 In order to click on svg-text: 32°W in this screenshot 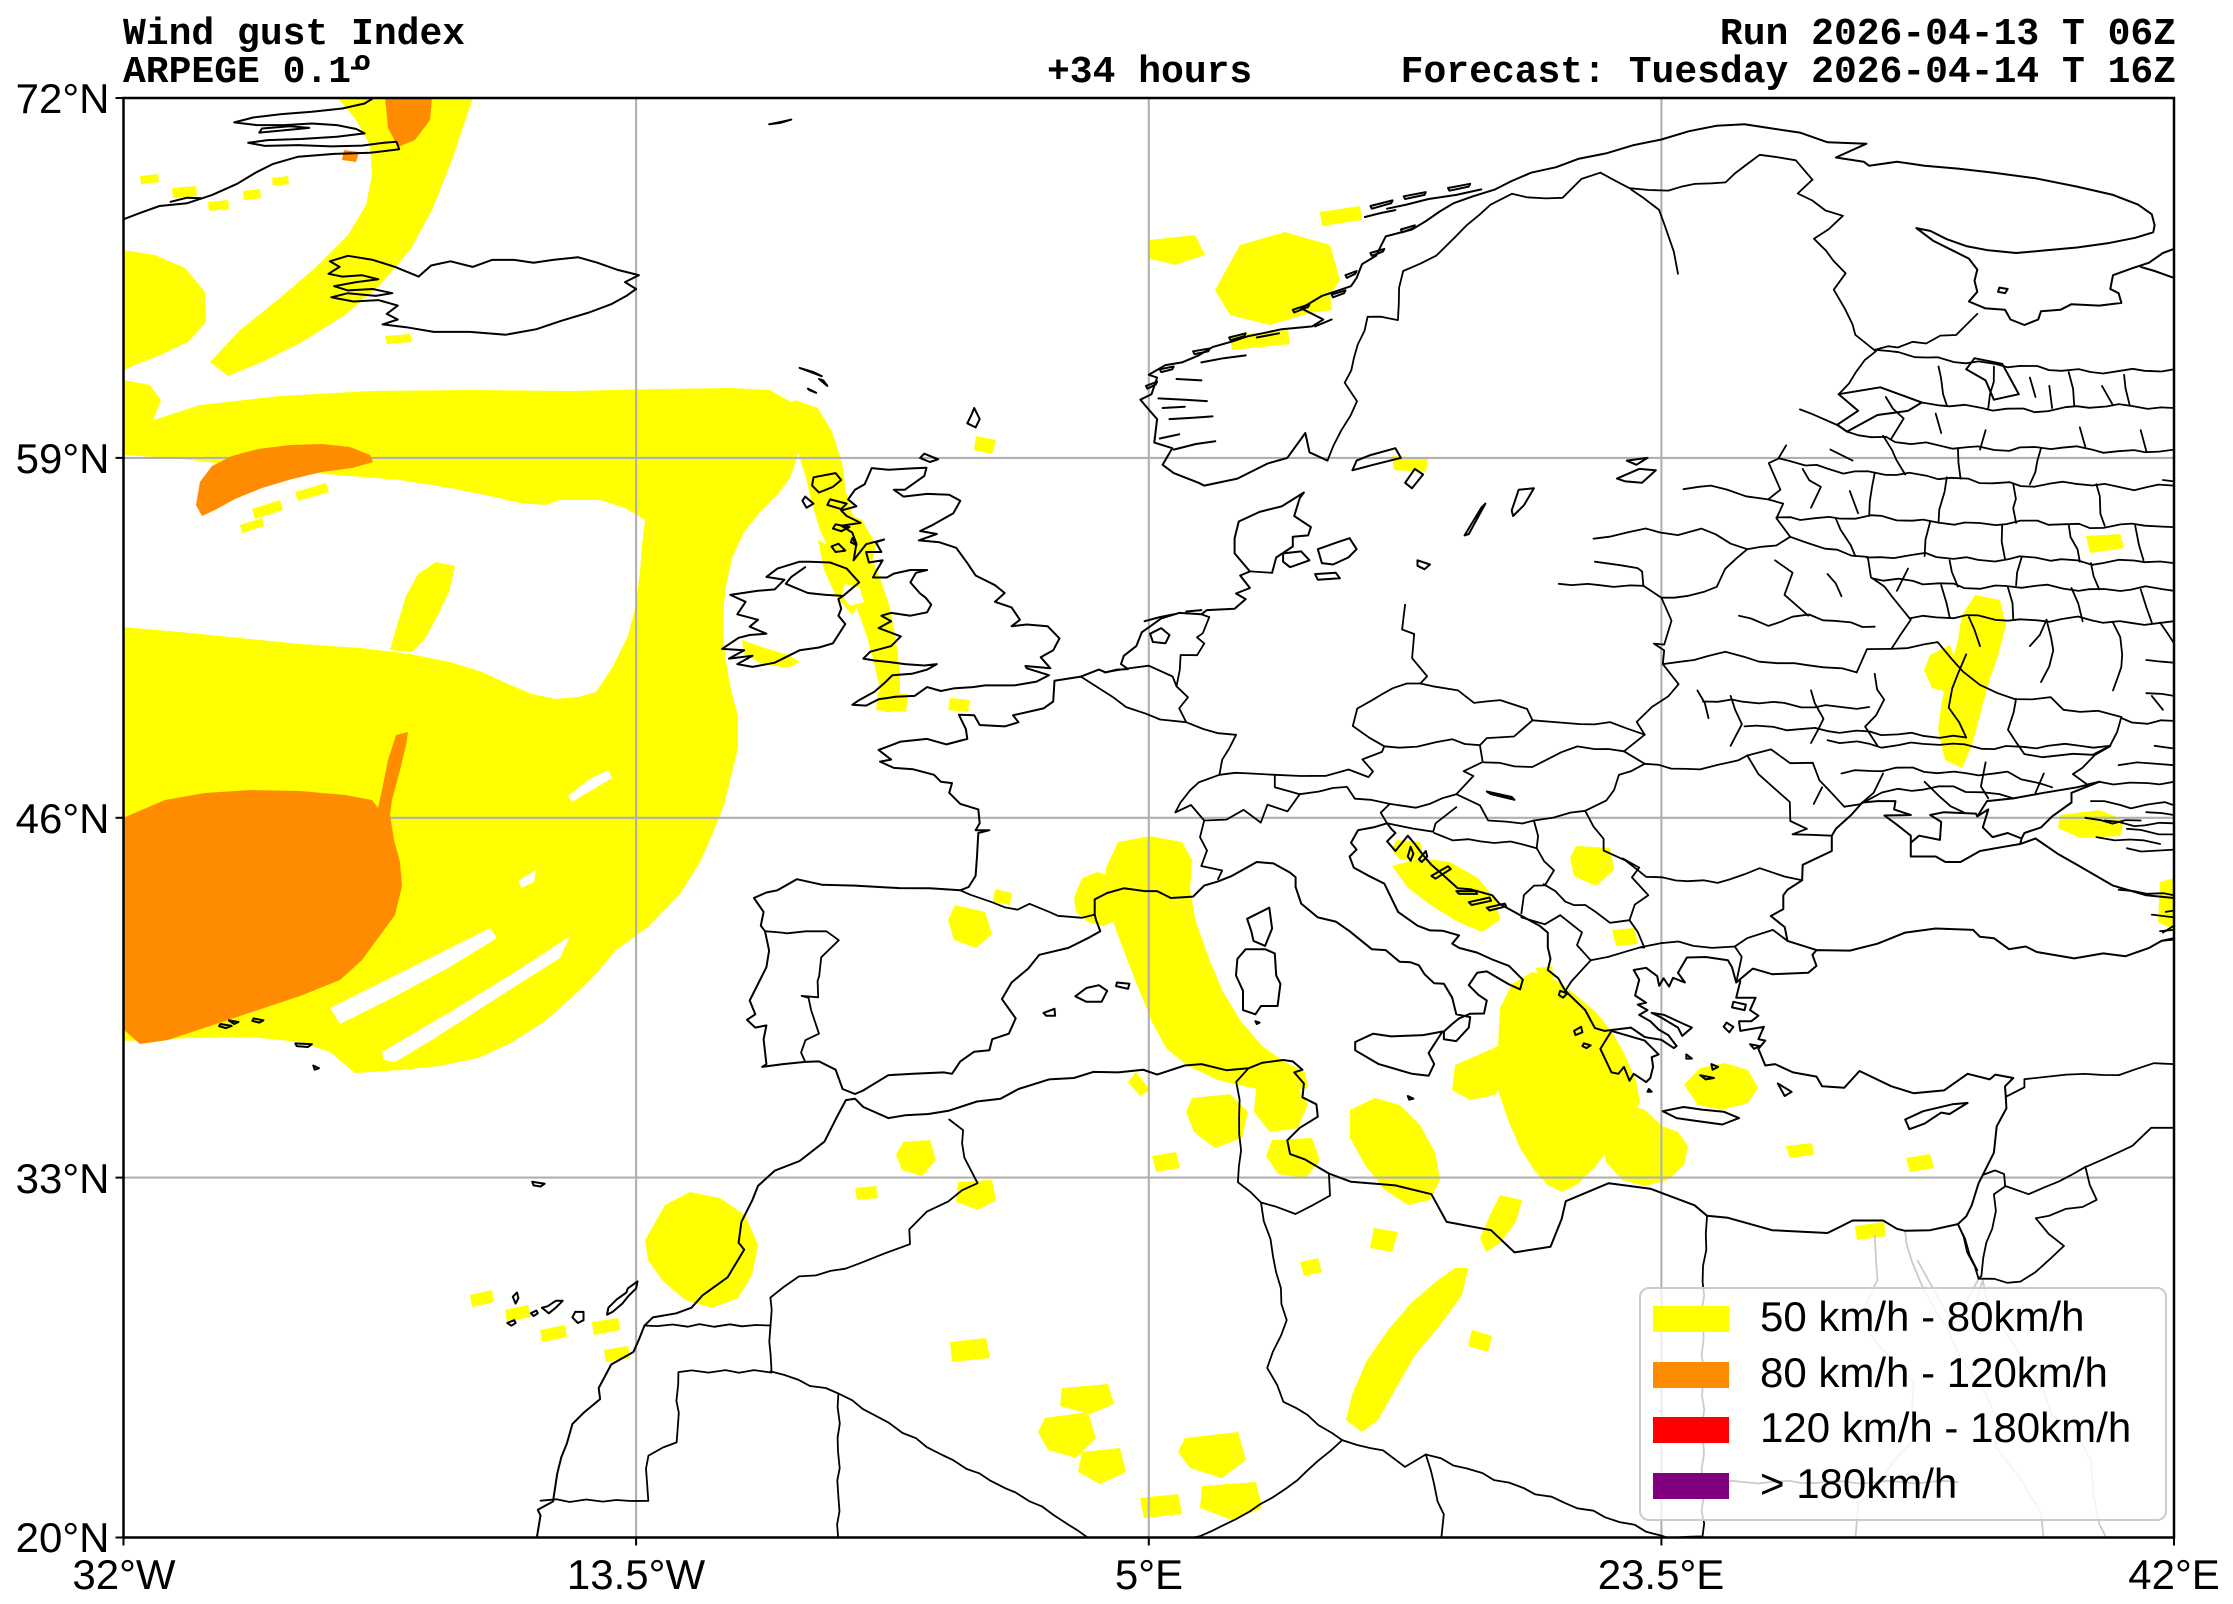, I will do `click(124, 1574)`.